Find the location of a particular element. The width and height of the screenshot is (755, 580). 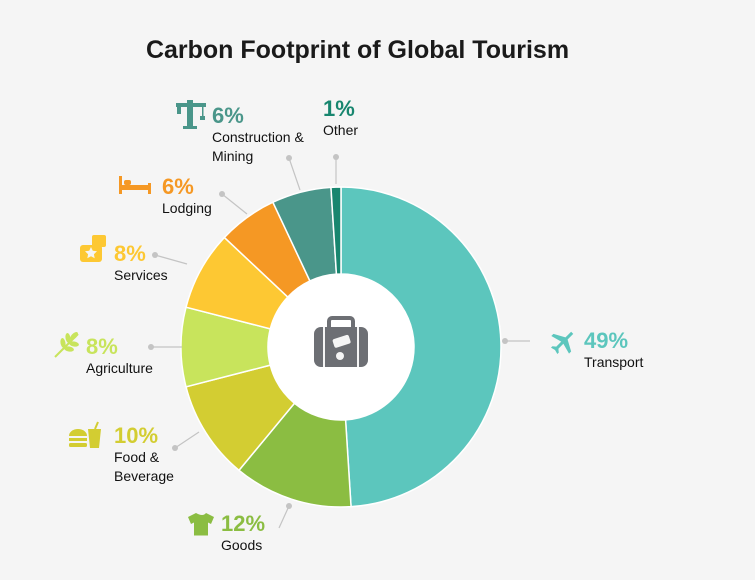

name-food-beverage: Food & Beverage is located at coordinates (144, 466).